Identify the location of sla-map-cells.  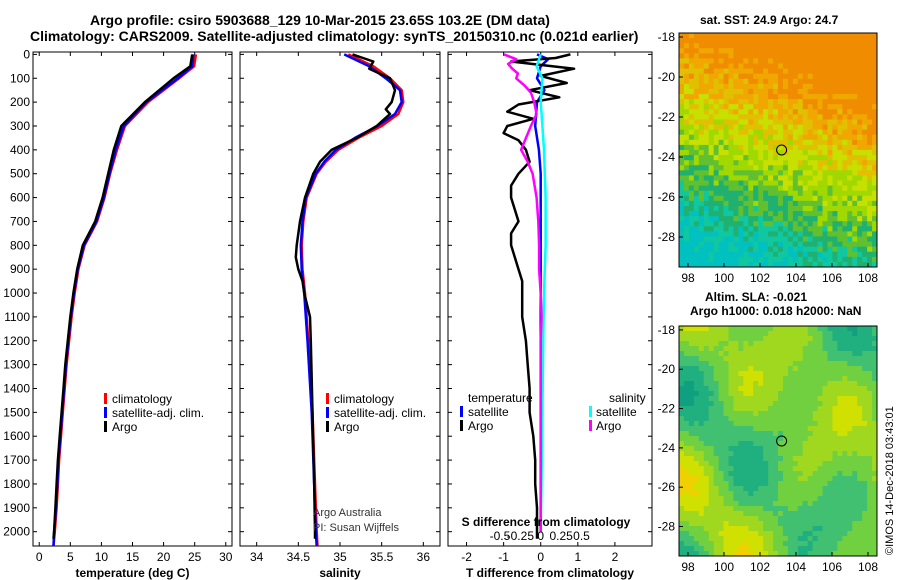
(778, 441).